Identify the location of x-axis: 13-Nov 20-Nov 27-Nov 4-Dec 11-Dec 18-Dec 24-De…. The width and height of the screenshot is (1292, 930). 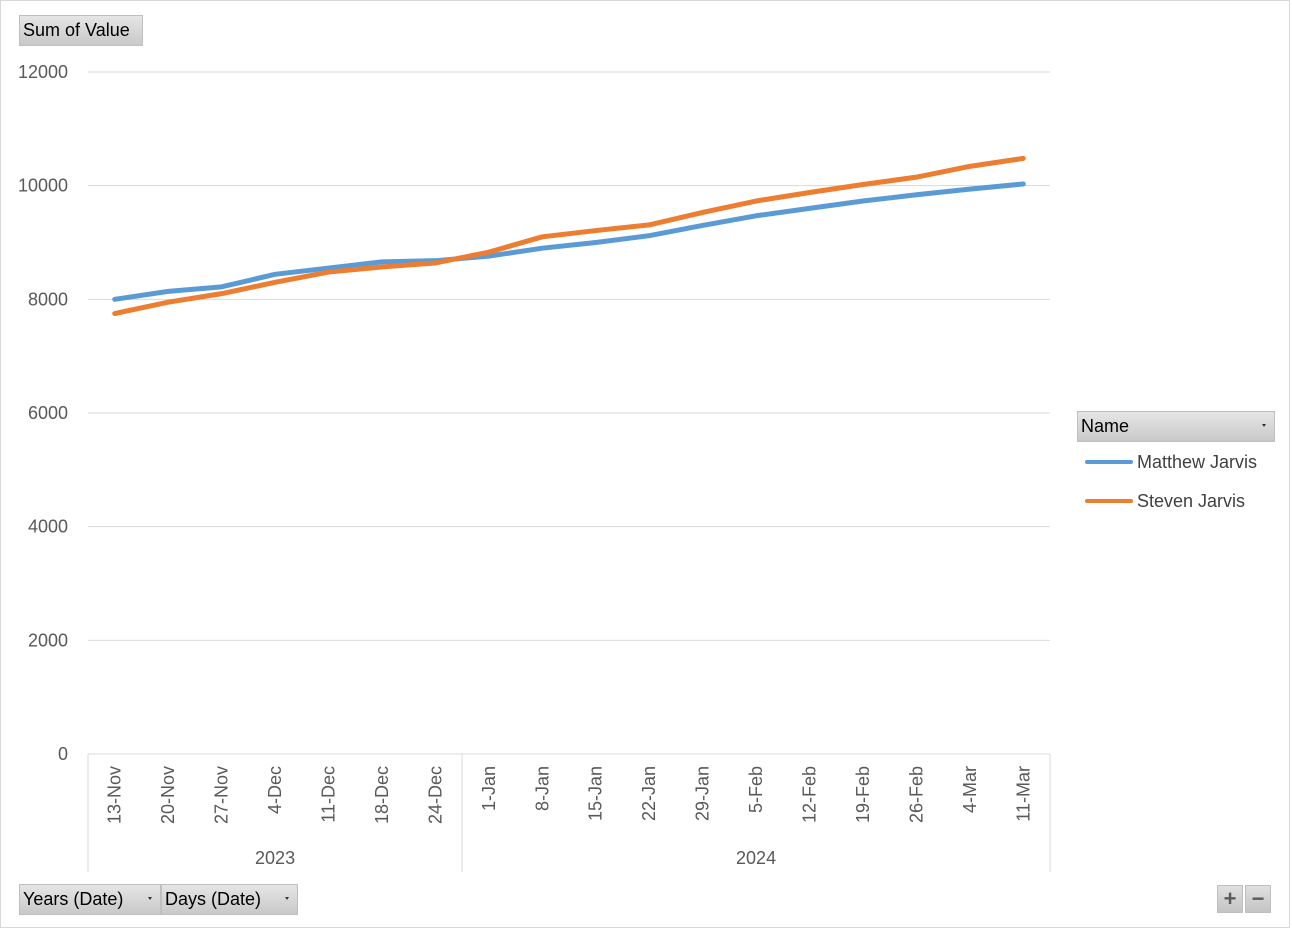
(569, 813).